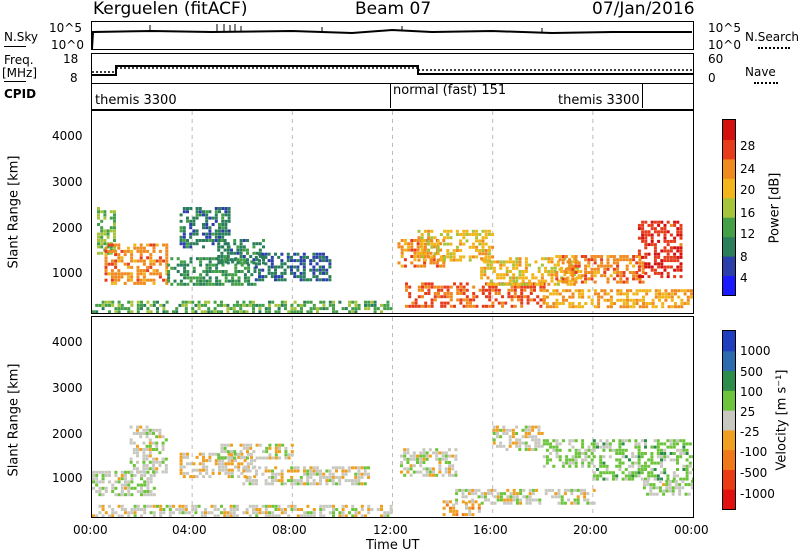 The width and height of the screenshot is (800, 554). What do you see at coordinates (14, 420) in the screenshot?
I see `velocity-ylabel: Slant Range [km]` at bounding box center [14, 420].